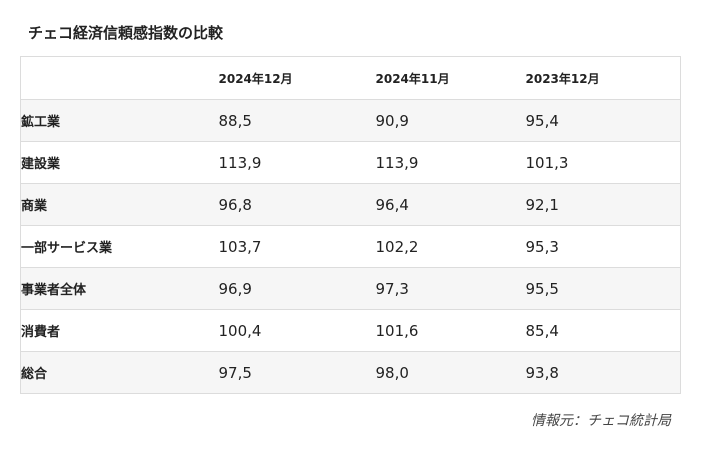 This screenshot has height=451, width=707. Describe the element at coordinates (126, 33) in the screenshot. I see `page-title: チェコ経済信頼感指数の比較` at that location.